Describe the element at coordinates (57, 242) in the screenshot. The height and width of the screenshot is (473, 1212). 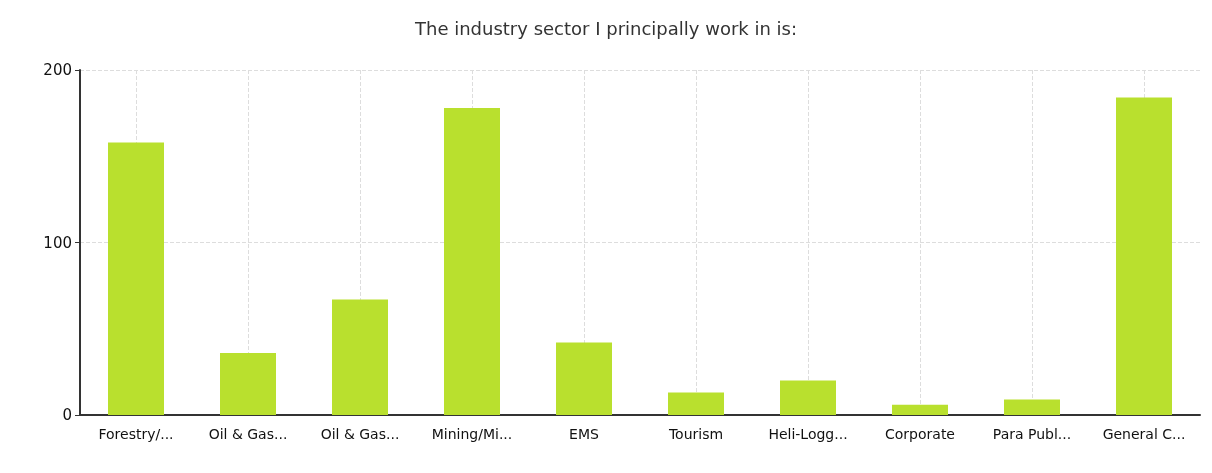
I see `y-tick-label: 100` at that location.